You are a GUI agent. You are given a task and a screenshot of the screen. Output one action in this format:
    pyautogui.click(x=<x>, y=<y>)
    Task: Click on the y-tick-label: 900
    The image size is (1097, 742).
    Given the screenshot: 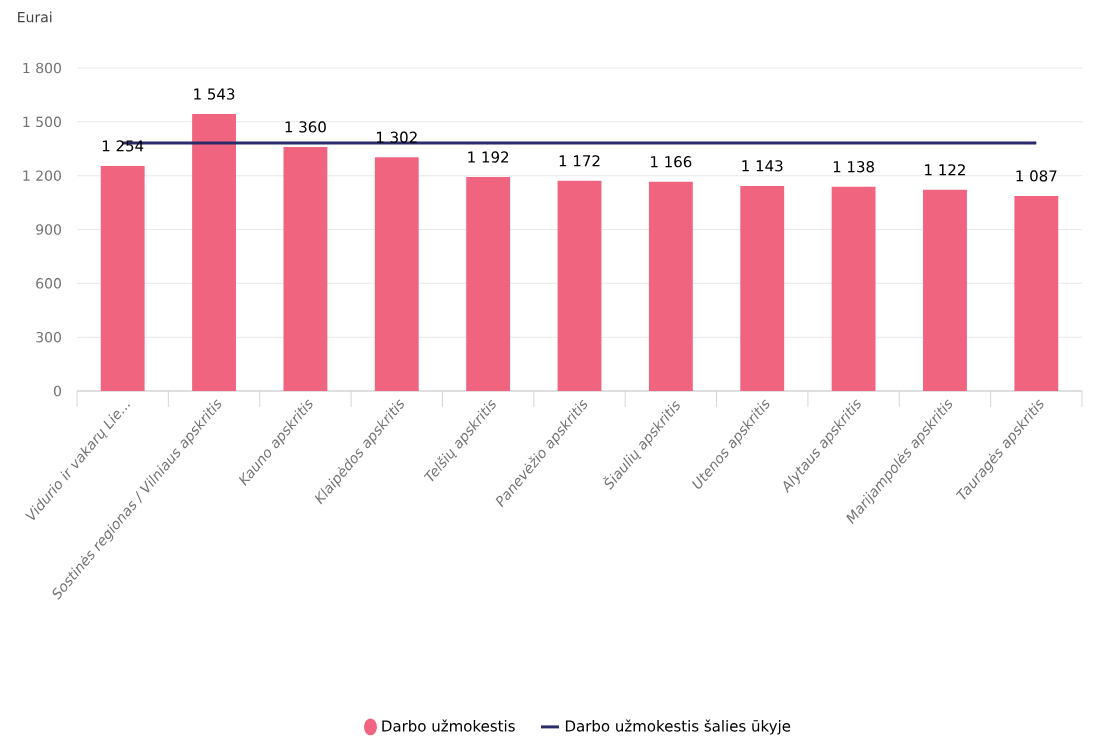 What is the action you would take?
    pyautogui.click(x=48, y=229)
    